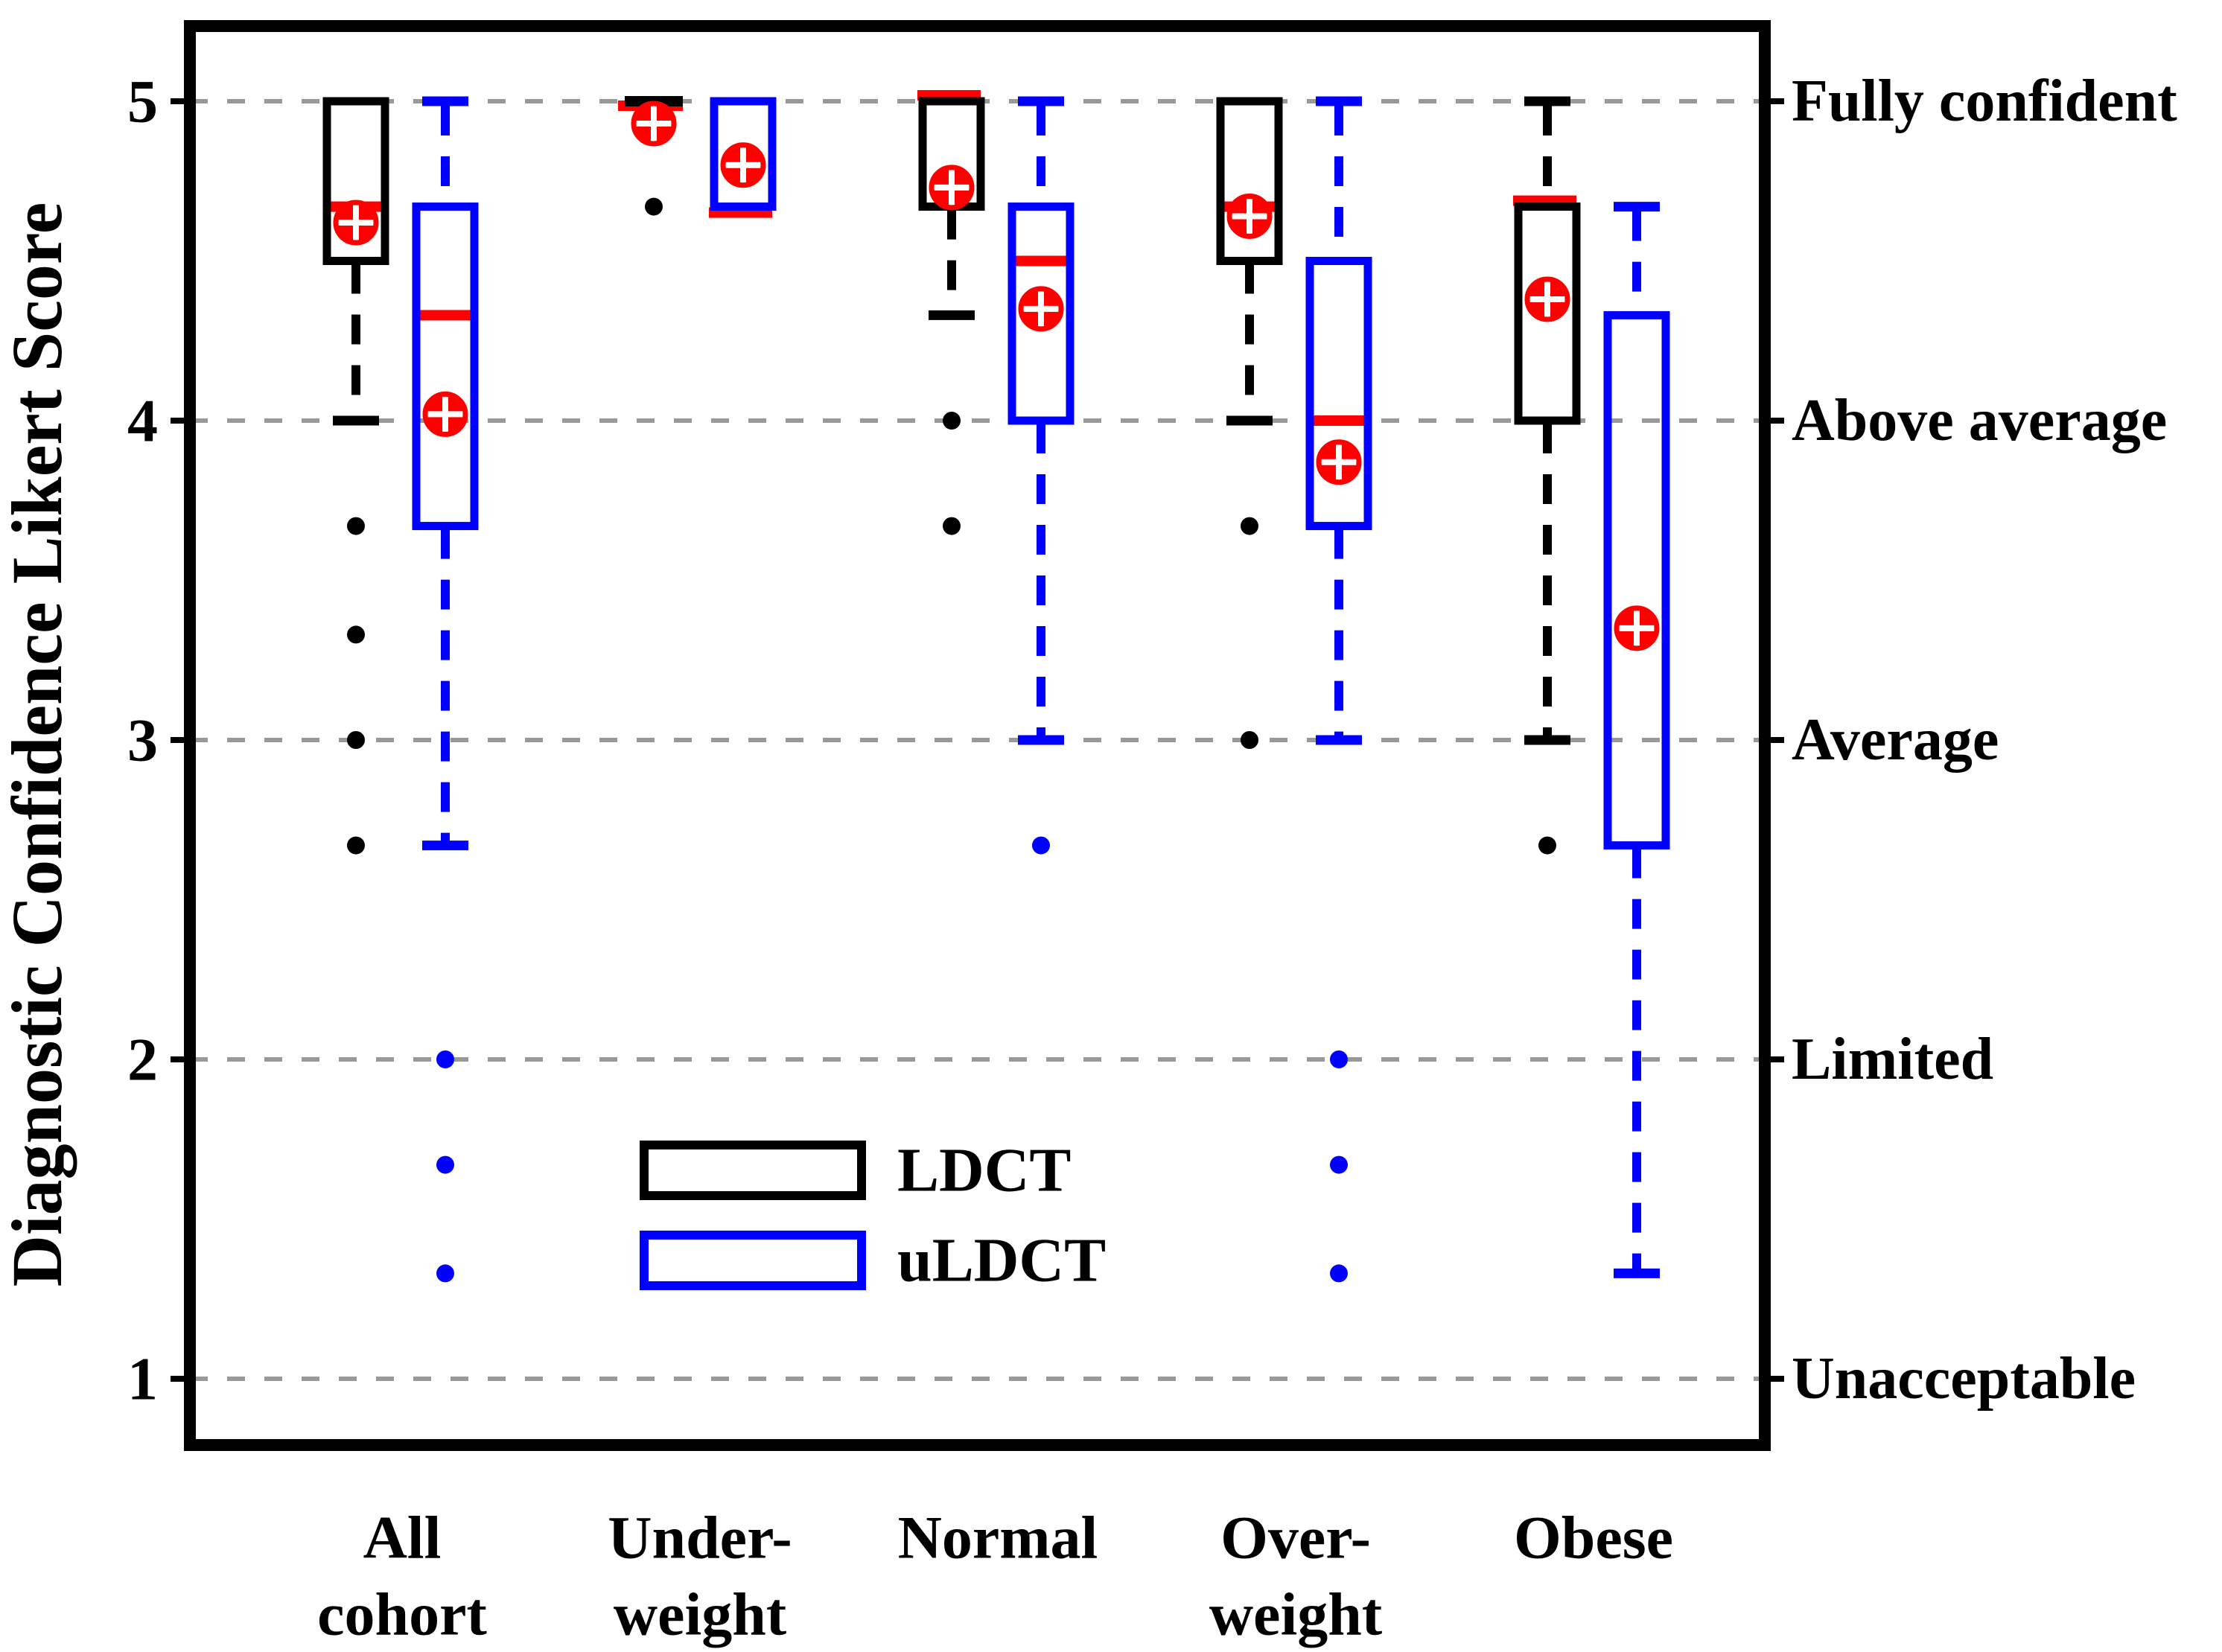 Image resolution: width=2222 pixels, height=1652 pixels. Describe the element at coordinates (1593, 1538) in the screenshot. I see `x-label-obese-line1: Obese` at that location.